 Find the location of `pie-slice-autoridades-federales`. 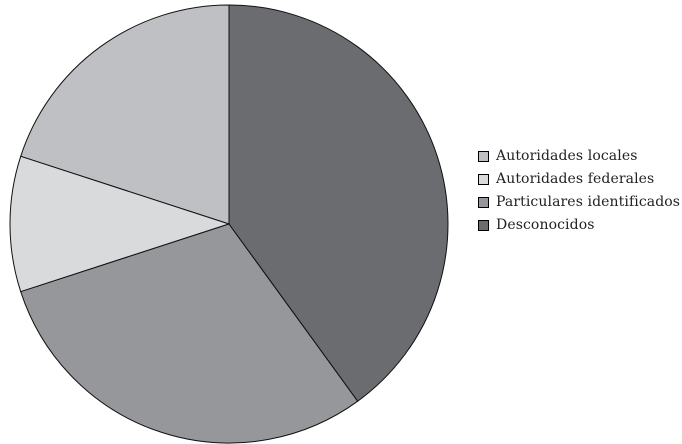

pie-slice-autoridades-federales is located at coordinates (119, 224).